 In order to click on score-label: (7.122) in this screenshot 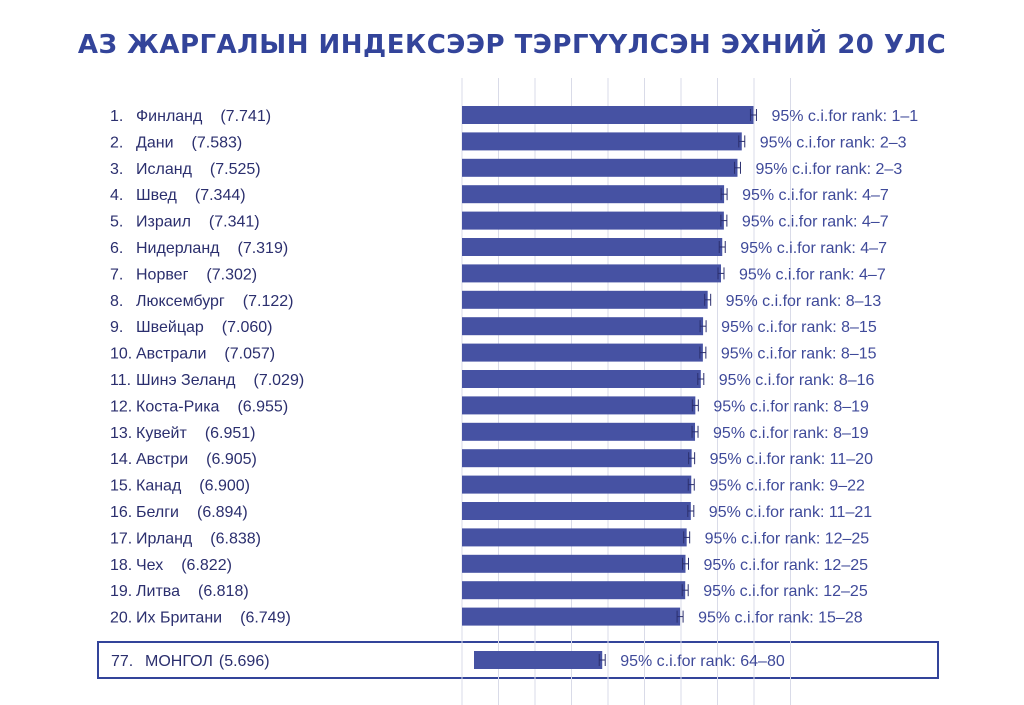, I will do `click(268, 301)`.